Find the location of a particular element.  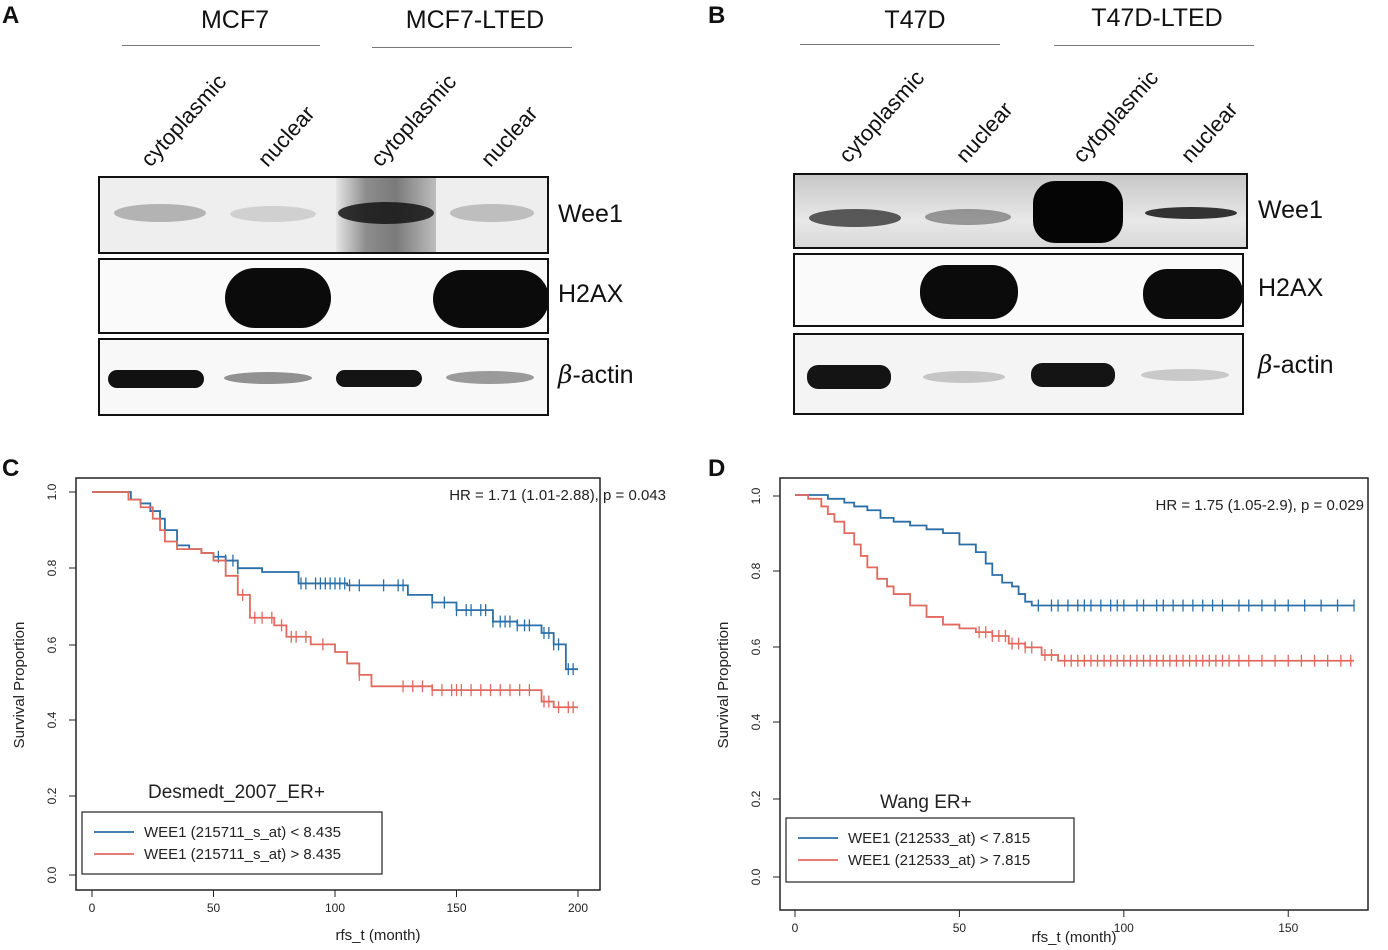

blot-actin-a is located at coordinates (323, 377).